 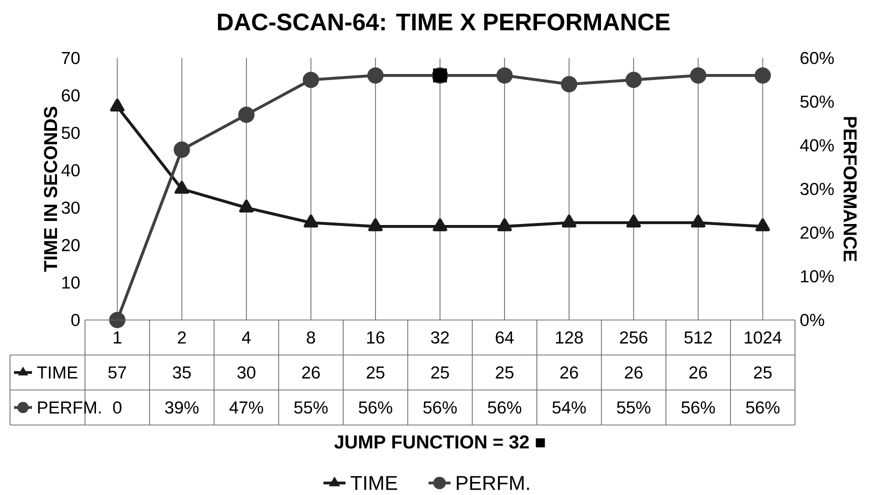 I want to click on y-tick-label: 50, so click(x=71, y=132).